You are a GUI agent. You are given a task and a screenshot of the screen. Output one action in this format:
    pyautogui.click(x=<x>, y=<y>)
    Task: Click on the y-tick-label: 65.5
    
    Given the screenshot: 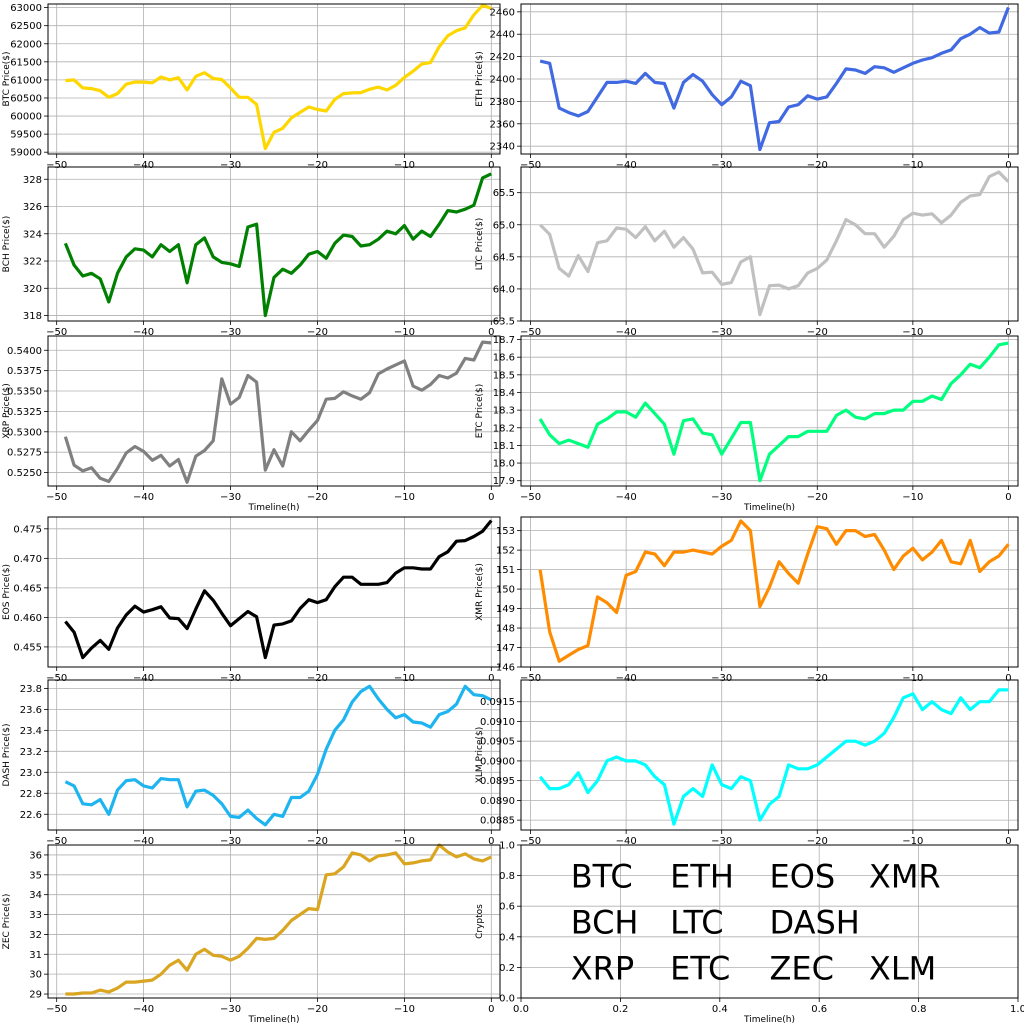 What is the action you would take?
    pyautogui.click(x=504, y=193)
    